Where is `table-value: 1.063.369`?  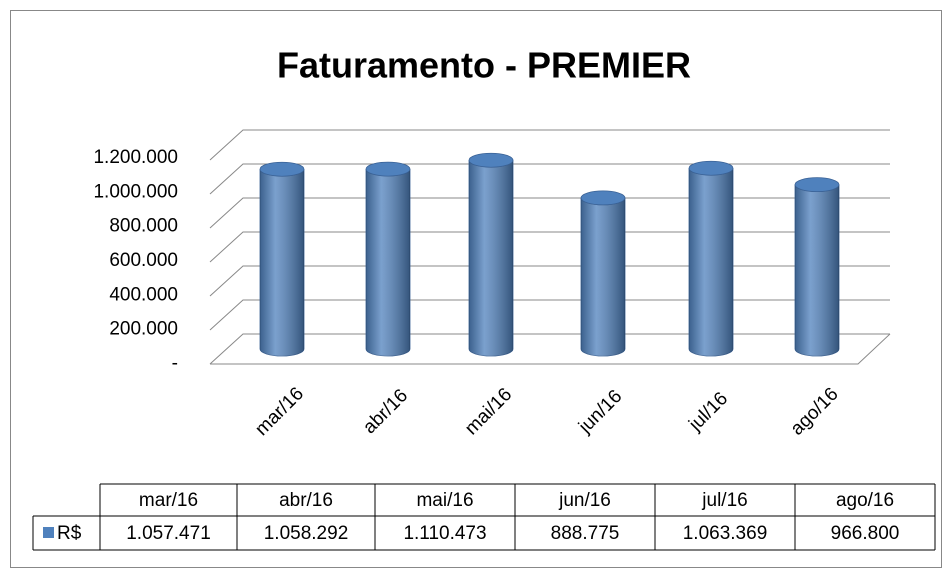
table-value: 1.063.369 is located at coordinates (725, 533).